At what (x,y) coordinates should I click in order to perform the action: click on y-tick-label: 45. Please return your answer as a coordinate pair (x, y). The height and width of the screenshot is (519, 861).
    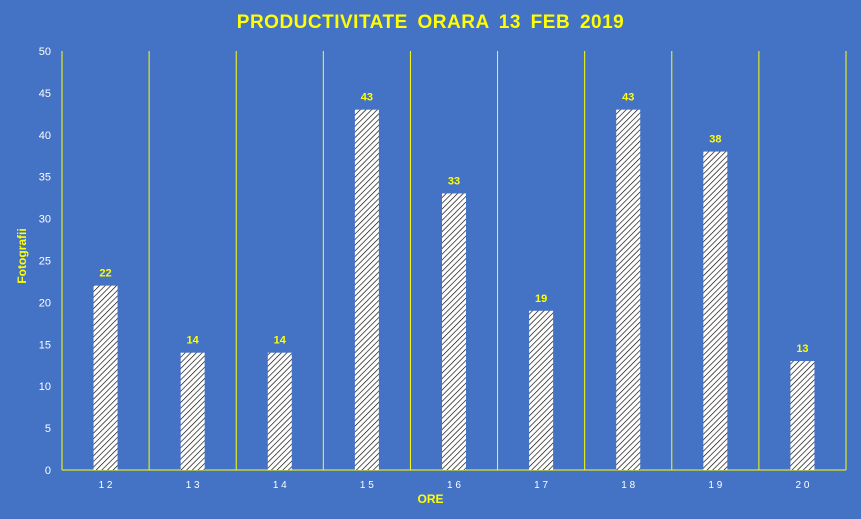
    Looking at the image, I should click on (45, 94).